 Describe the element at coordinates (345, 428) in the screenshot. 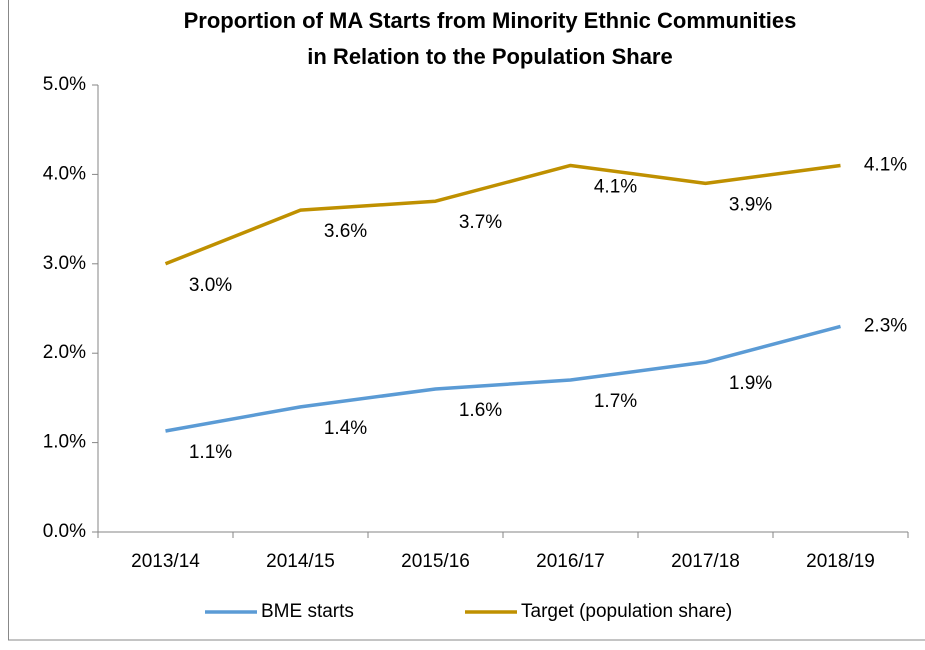

I see `data-label: 1.4%` at that location.